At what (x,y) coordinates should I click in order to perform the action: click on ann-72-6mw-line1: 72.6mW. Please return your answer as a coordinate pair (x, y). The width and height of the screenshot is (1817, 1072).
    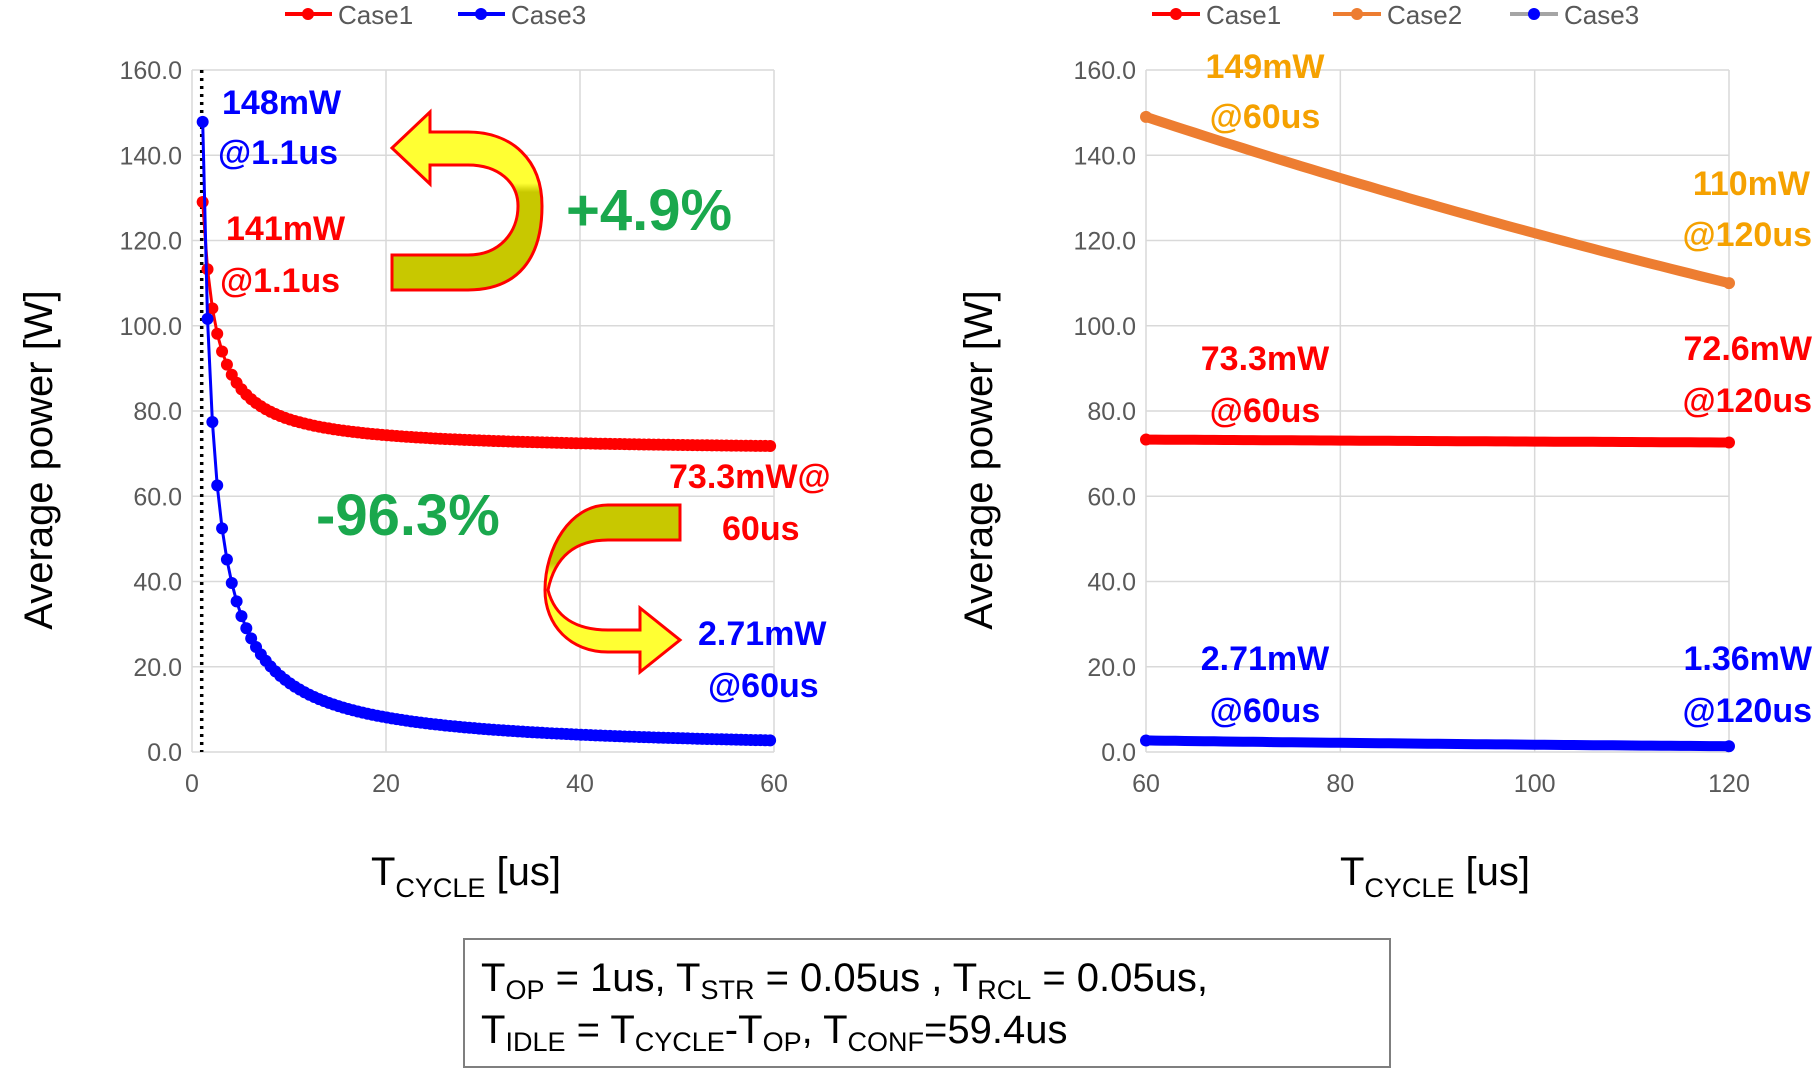
    Looking at the image, I should click on (1748, 349).